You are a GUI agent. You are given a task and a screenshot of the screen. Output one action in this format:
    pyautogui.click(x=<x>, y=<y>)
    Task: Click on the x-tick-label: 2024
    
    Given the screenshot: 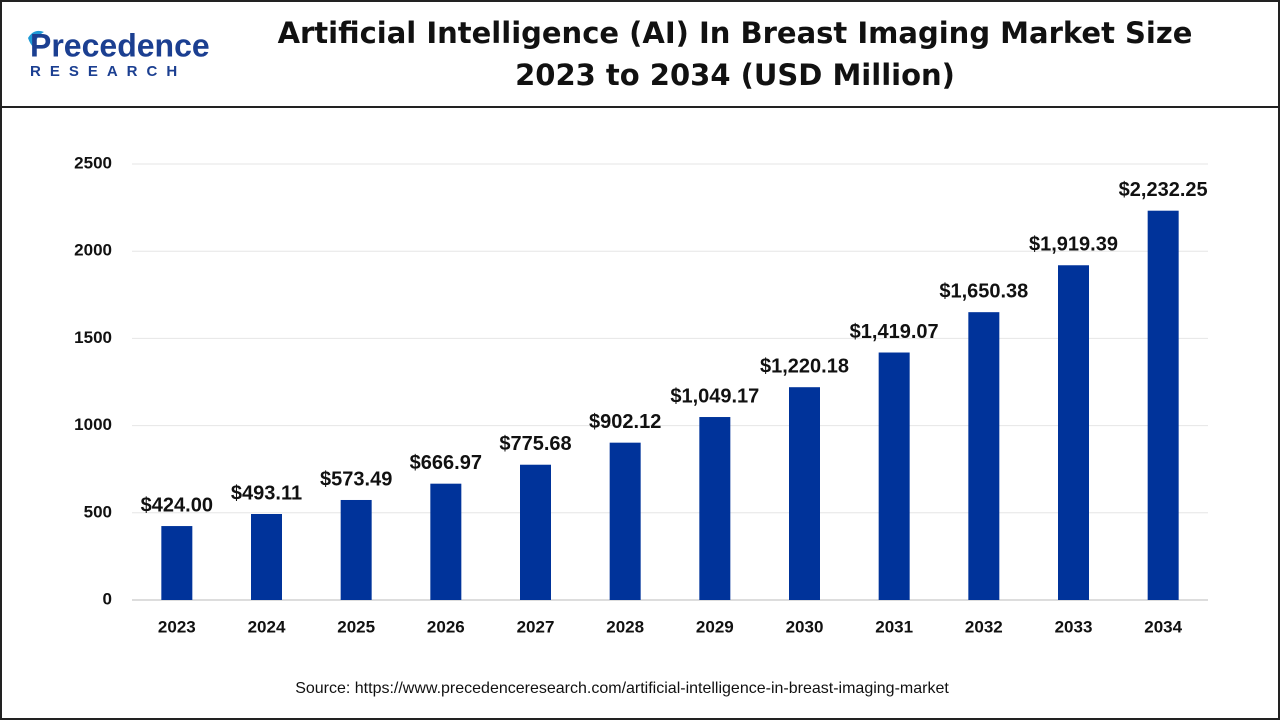 What is the action you would take?
    pyautogui.click(x=267, y=626)
    